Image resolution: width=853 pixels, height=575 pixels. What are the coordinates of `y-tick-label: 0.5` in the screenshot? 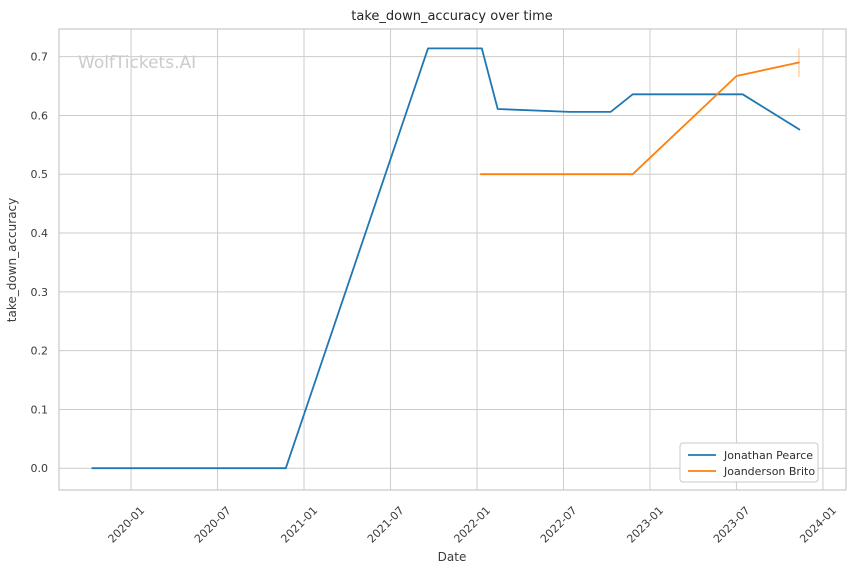 It's located at (40, 174).